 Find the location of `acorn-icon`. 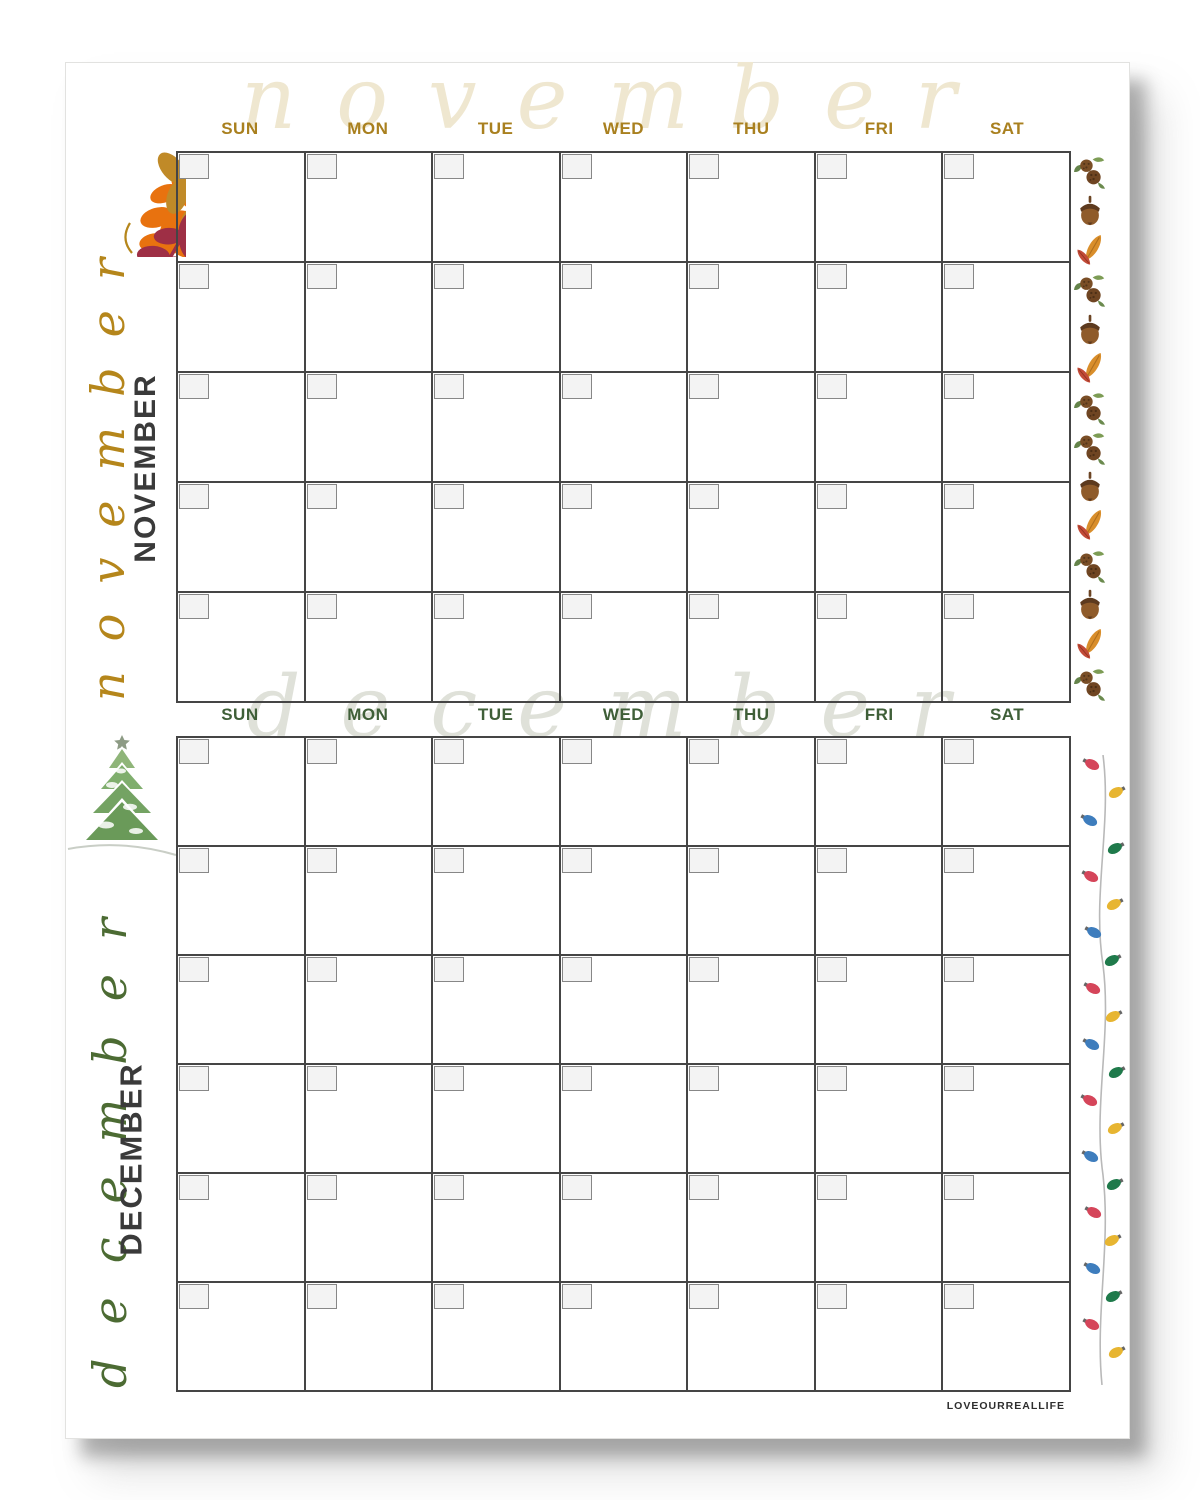

acorn-icon is located at coordinates (1090, 210).